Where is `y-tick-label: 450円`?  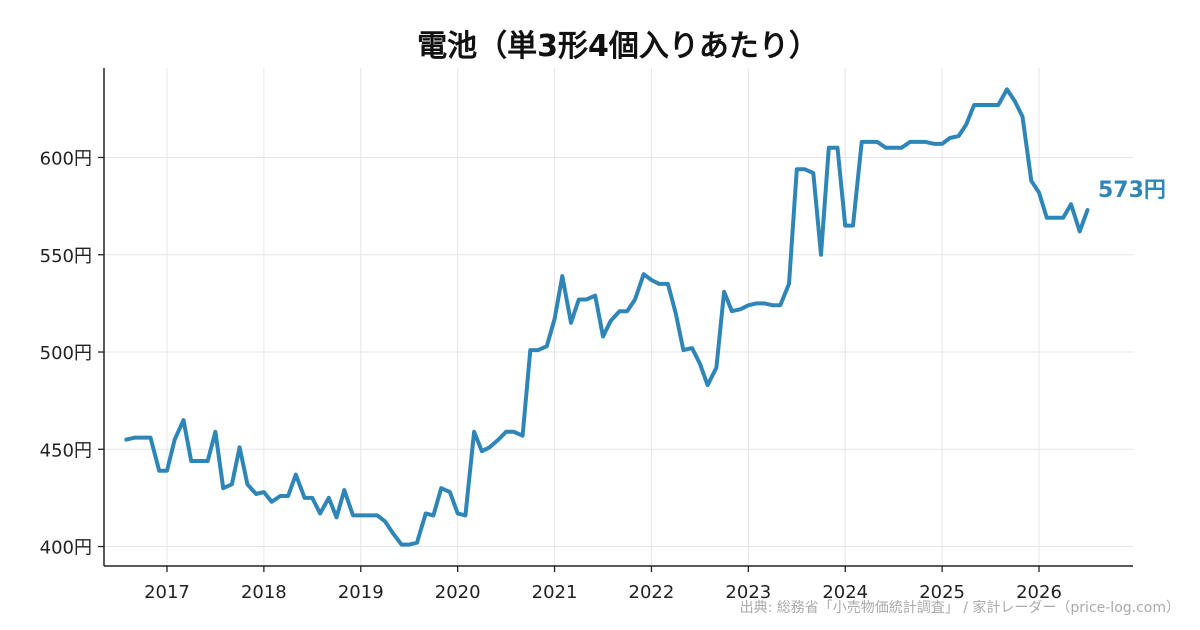
y-tick-label: 450円 is located at coordinates (66, 450).